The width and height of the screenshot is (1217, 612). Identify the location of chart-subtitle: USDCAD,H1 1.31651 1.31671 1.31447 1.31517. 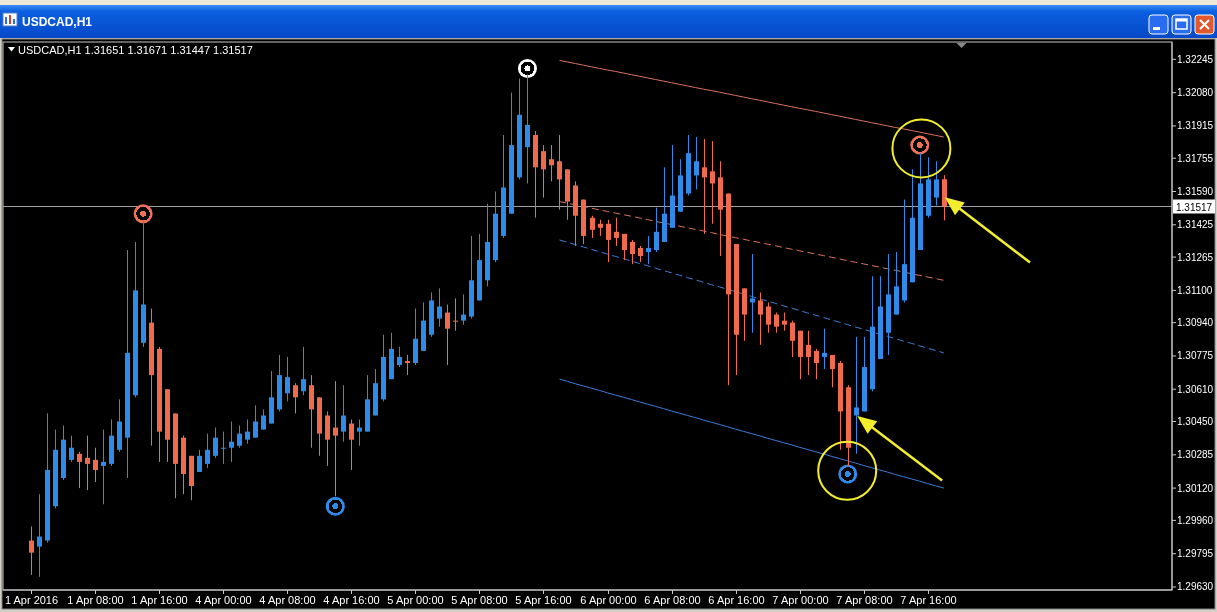
(135, 50).